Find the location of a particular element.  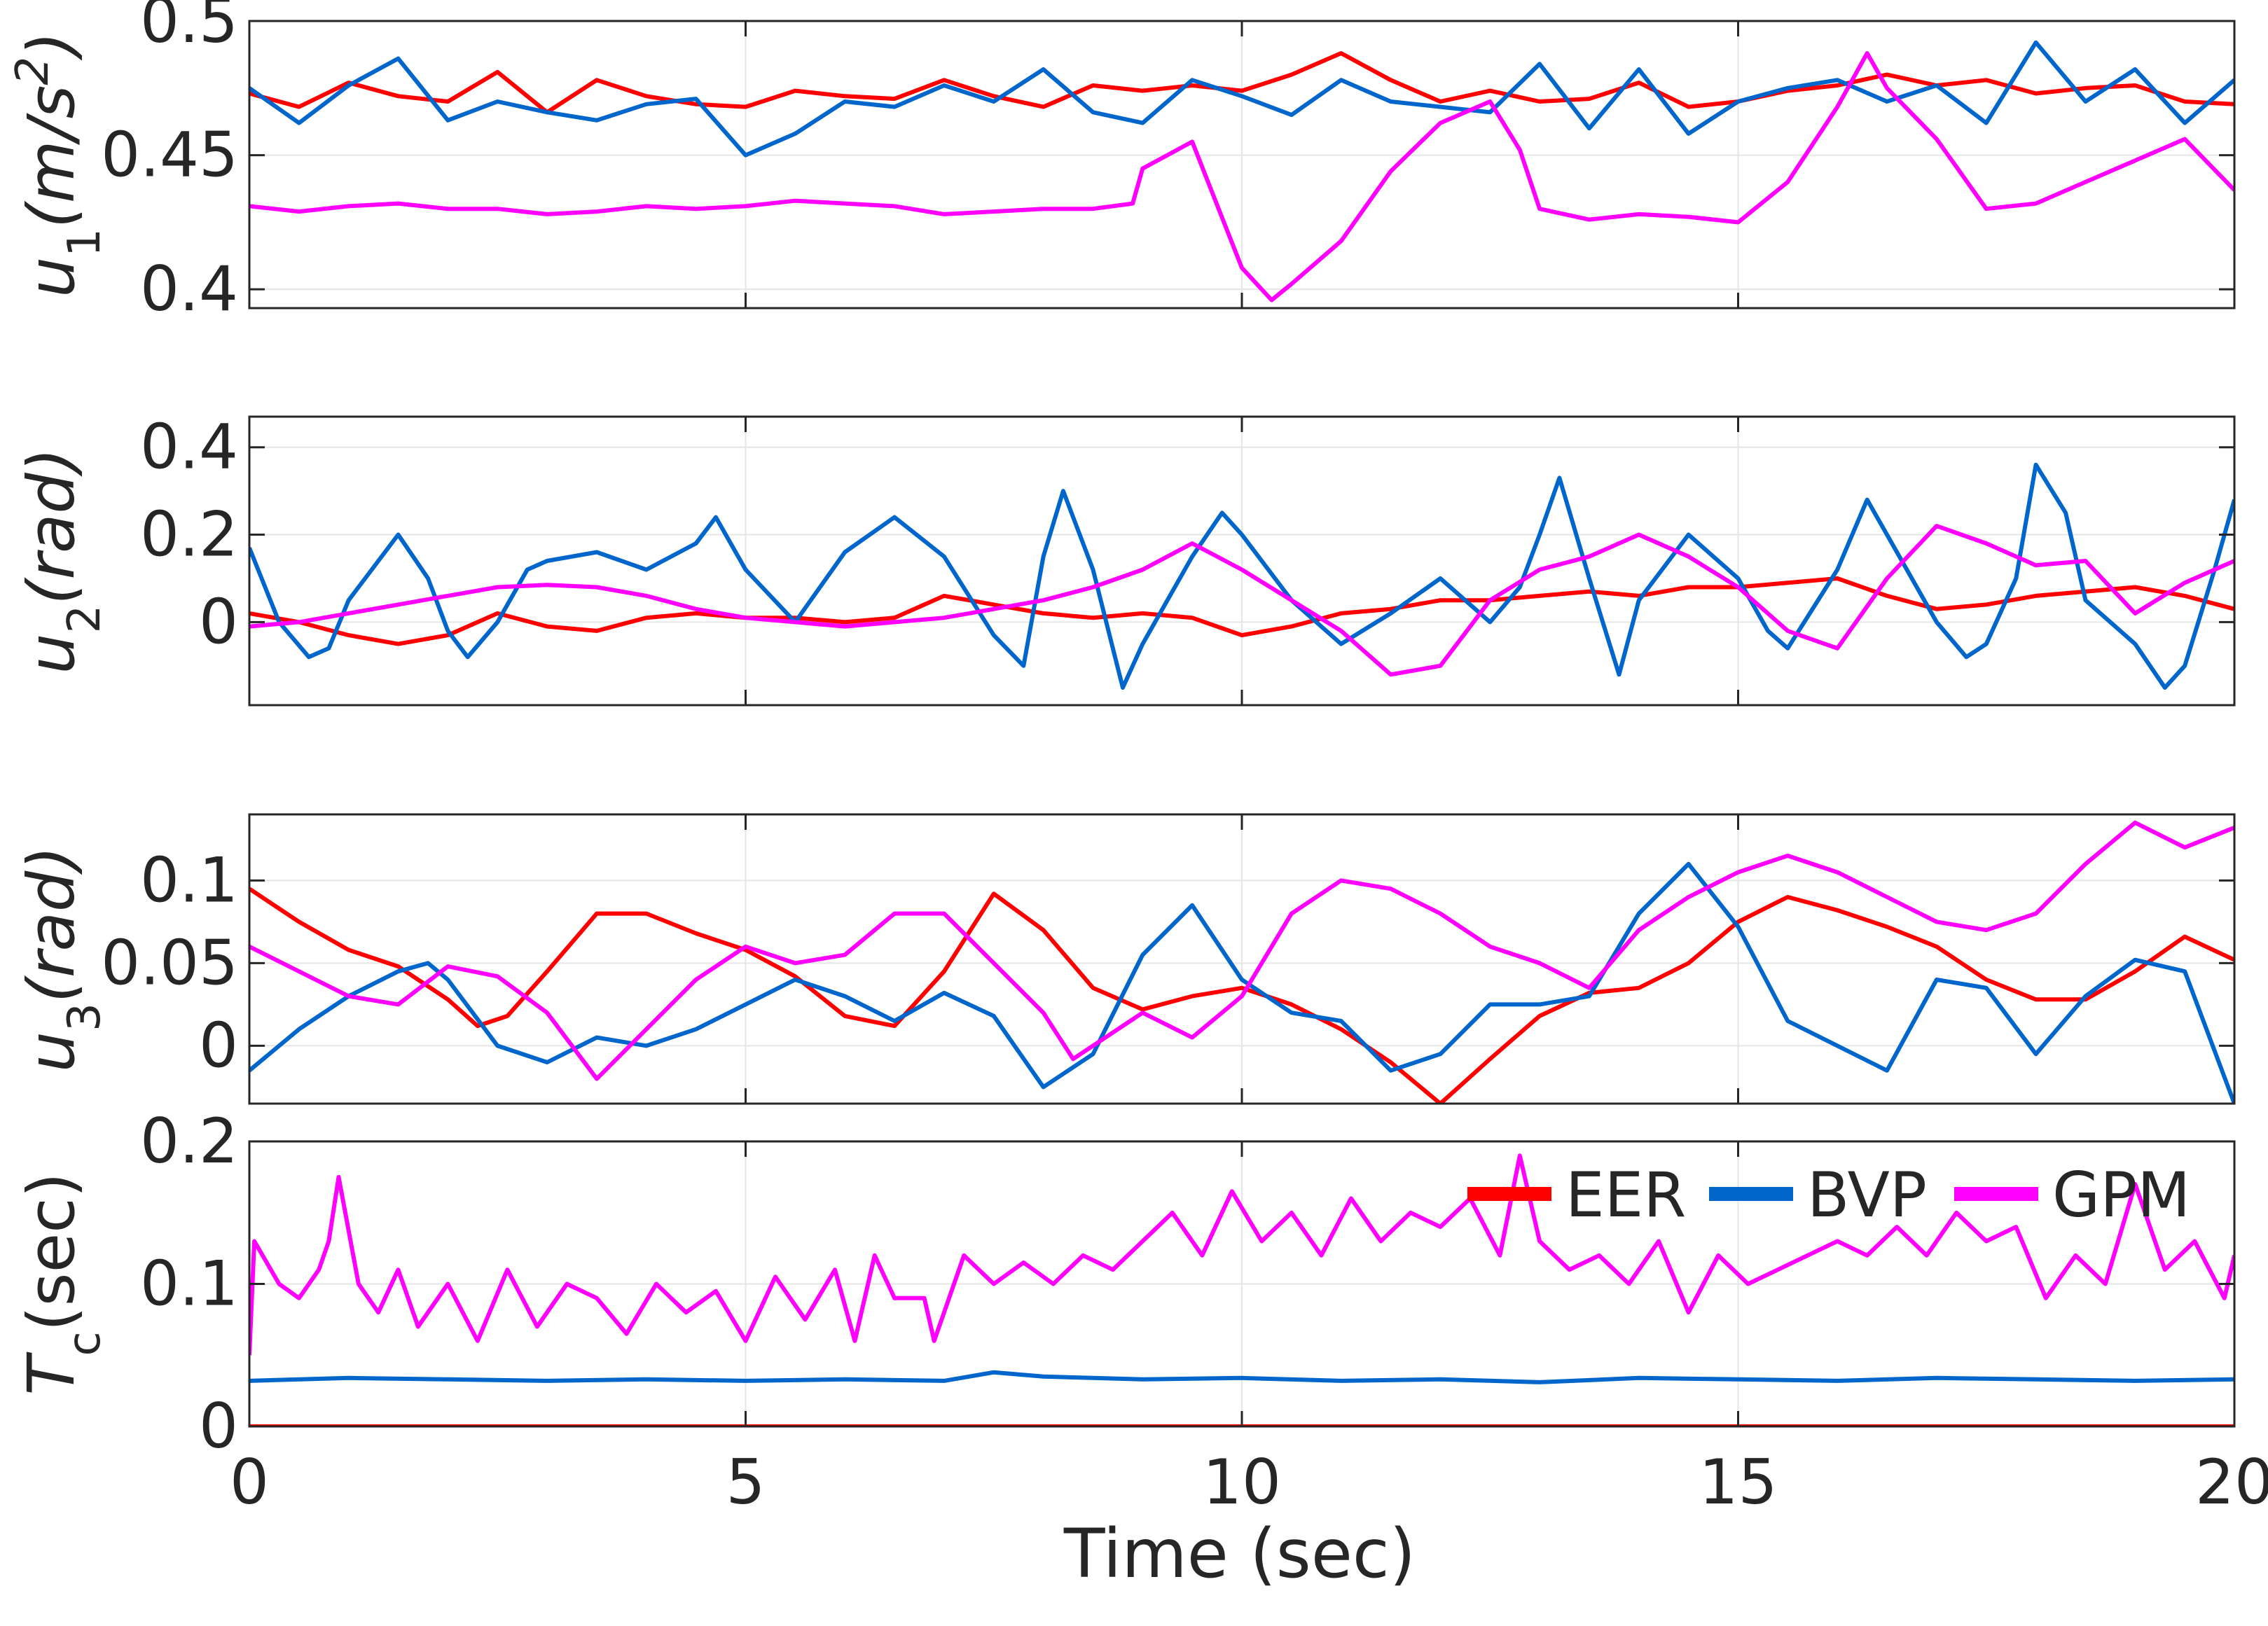

y-axis-label: Tc(sec) is located at coordinates (62, 1283).